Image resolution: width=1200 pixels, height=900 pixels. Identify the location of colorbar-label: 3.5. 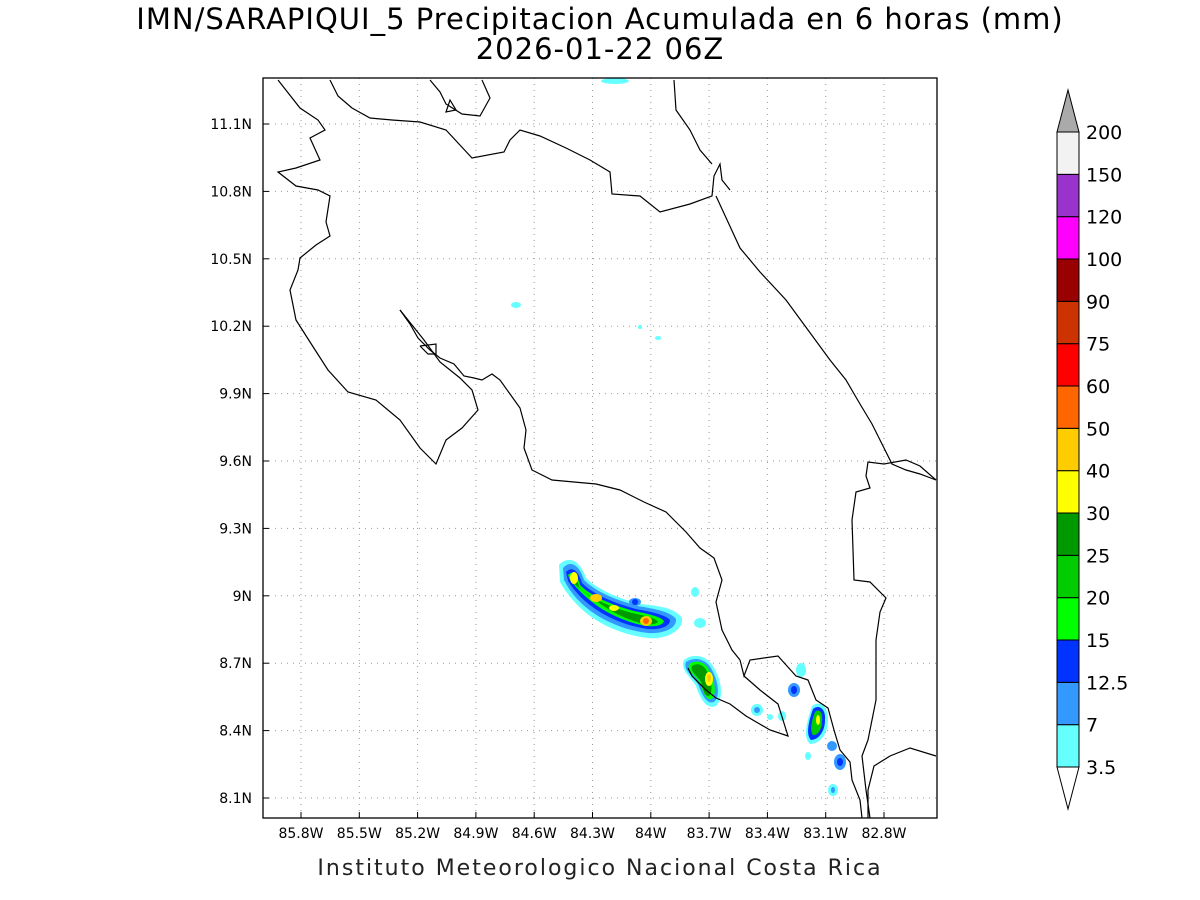
(1101, 768).